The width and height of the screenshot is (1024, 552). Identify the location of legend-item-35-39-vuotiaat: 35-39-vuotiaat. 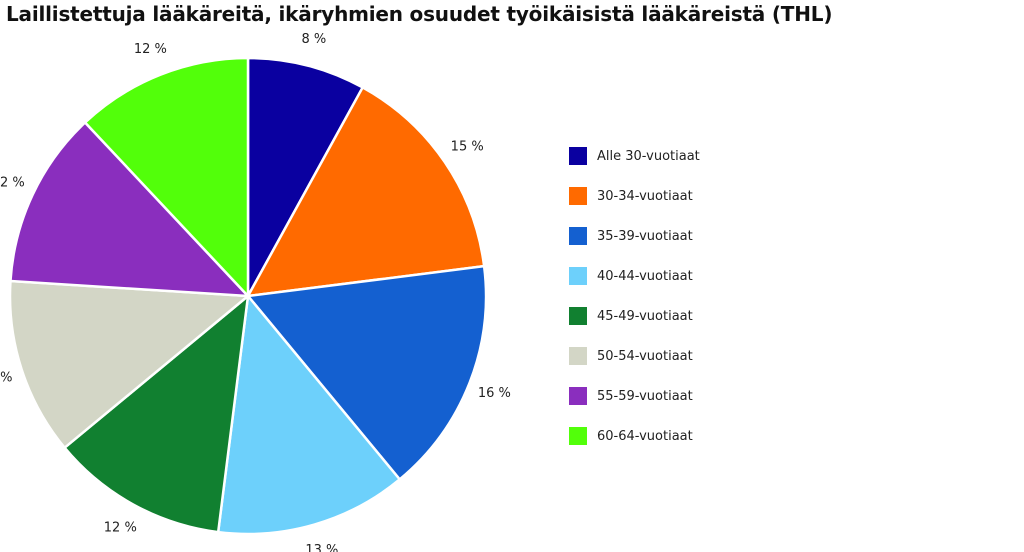
(634, 236).